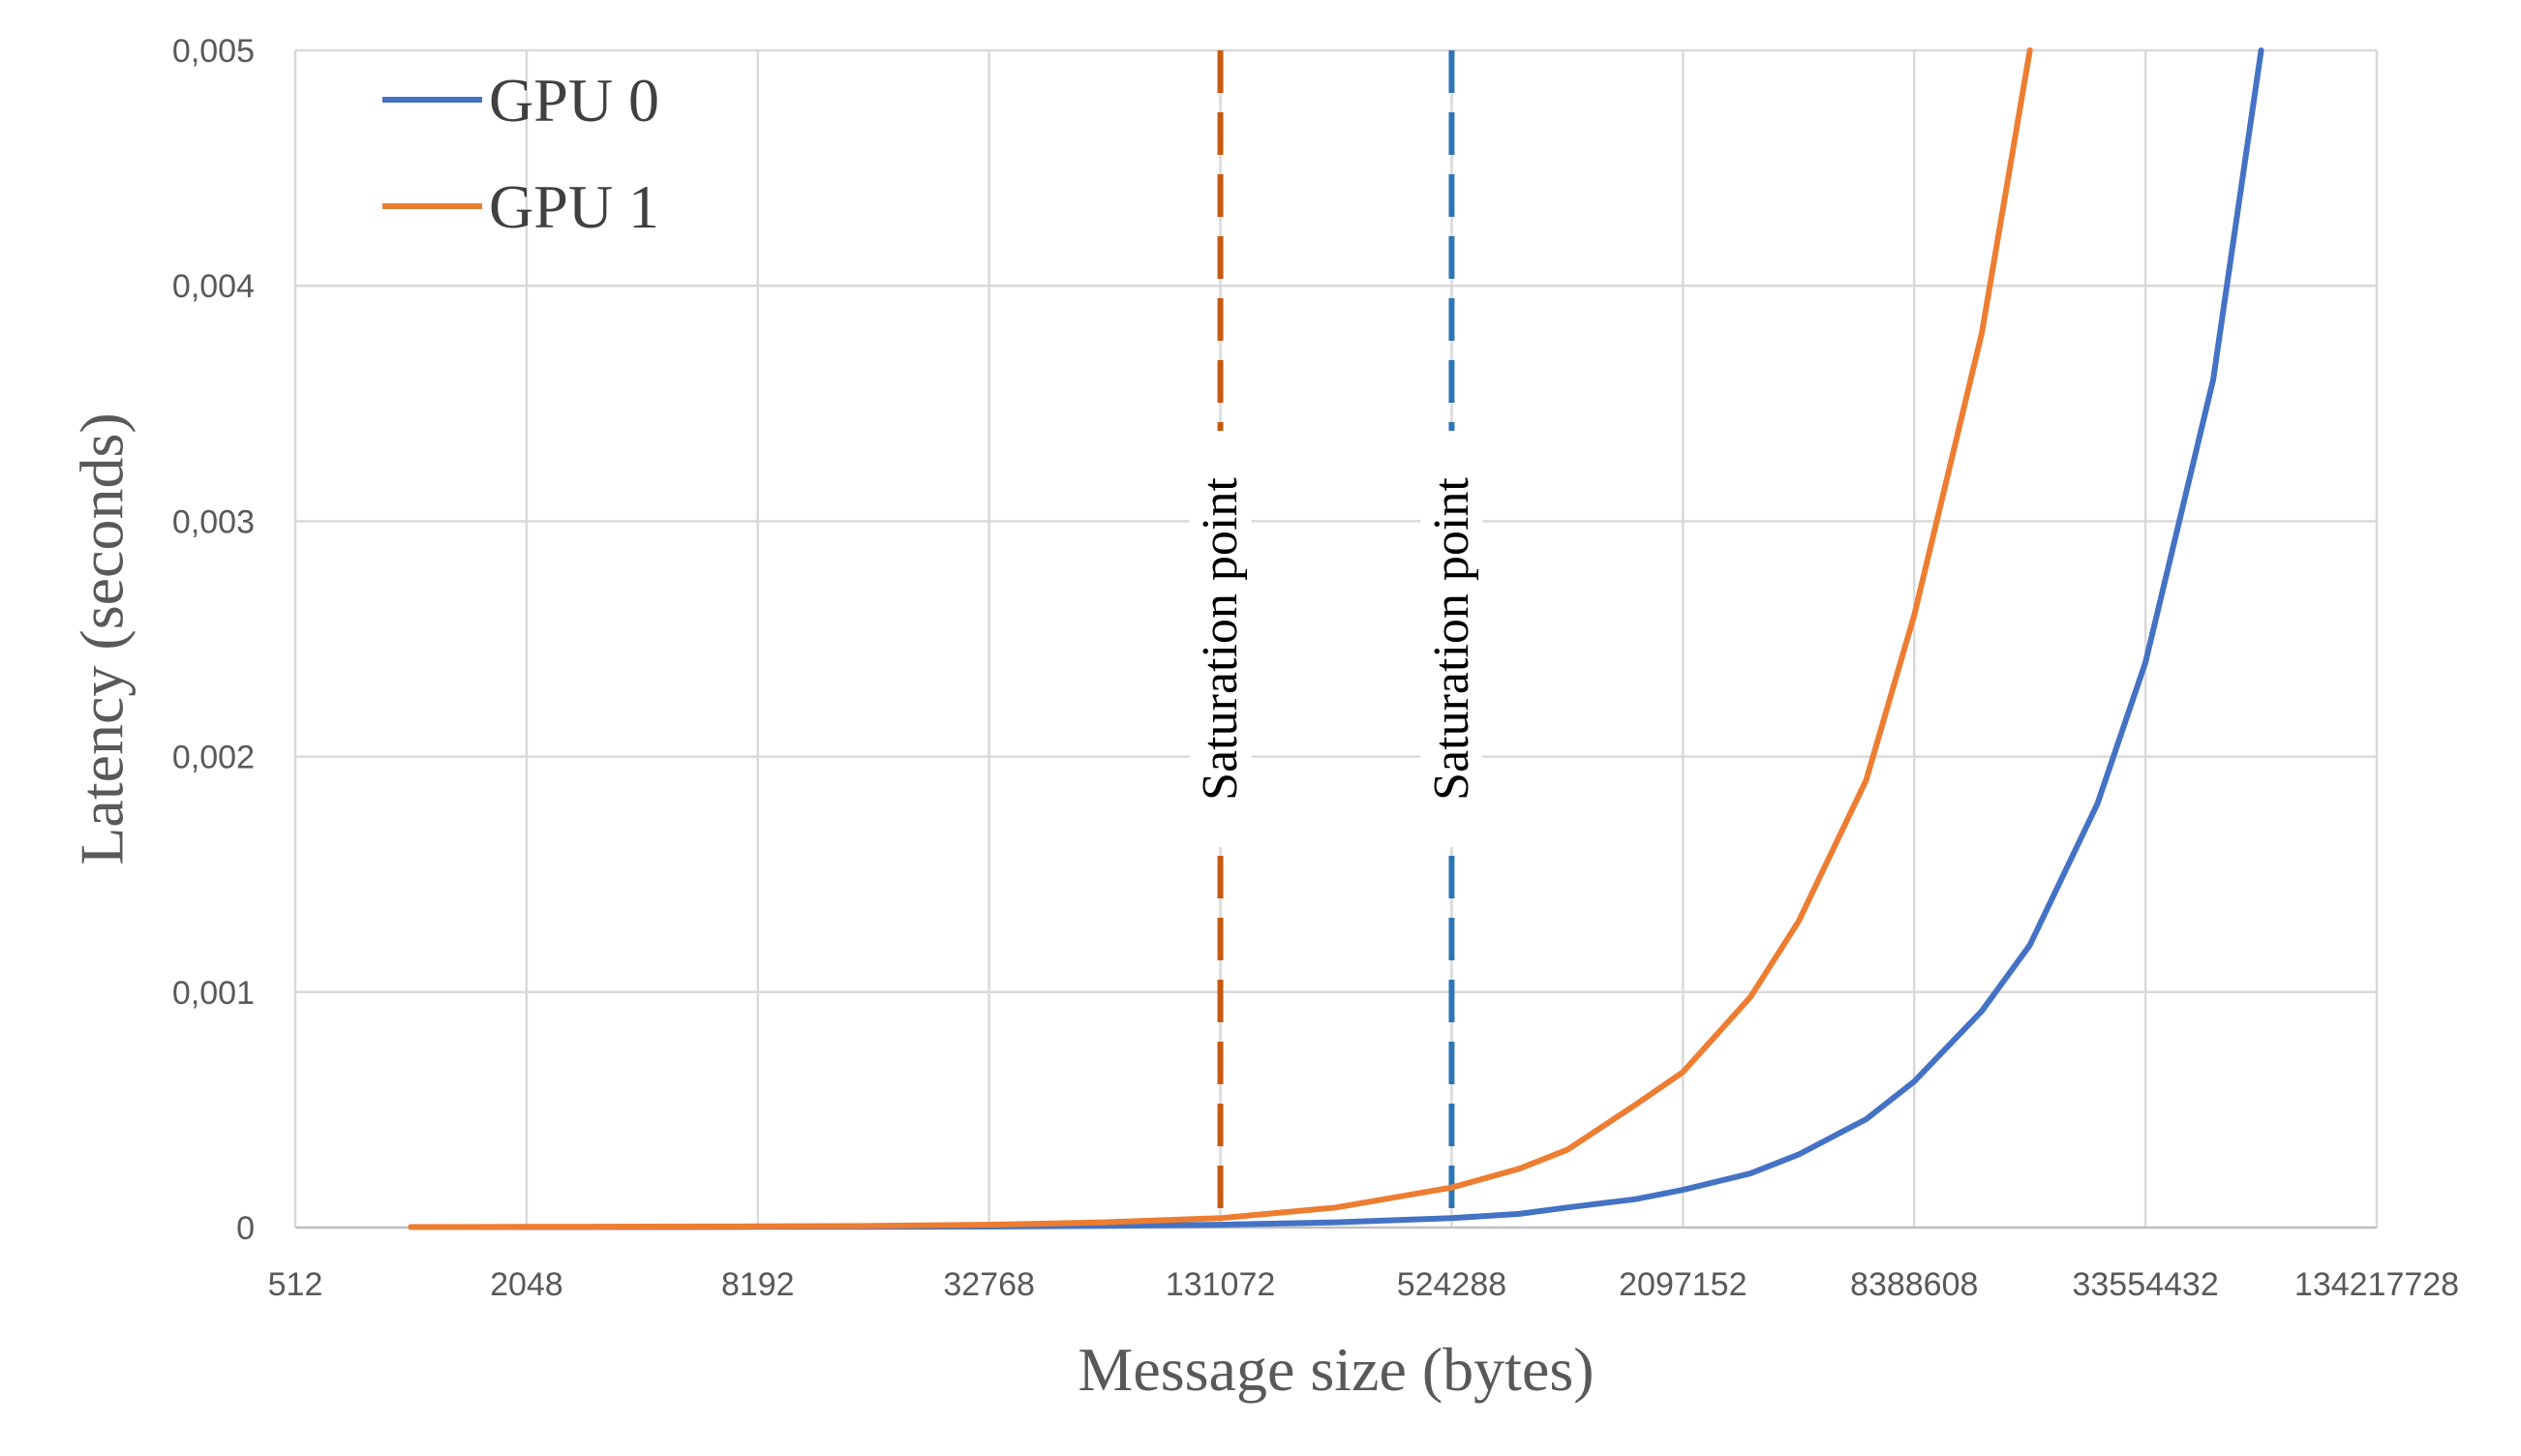  I want to click on x-tick-label-2: 8192, so click(758, 1285).